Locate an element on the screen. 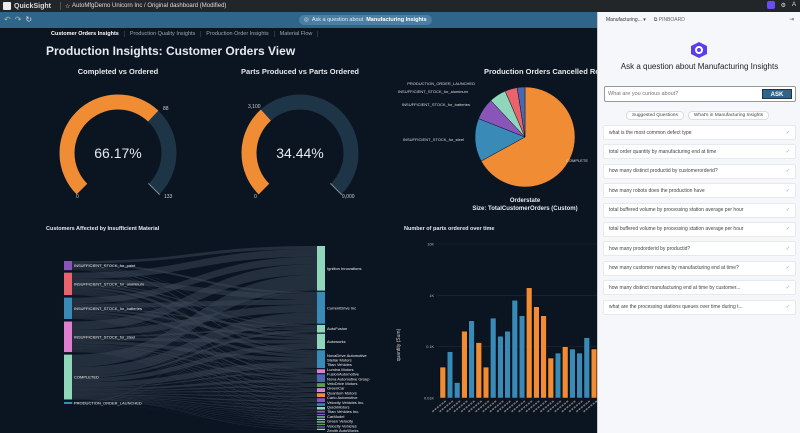 The image size is (800, 433). ask-button: ASK is located at coordinates (777, 94).